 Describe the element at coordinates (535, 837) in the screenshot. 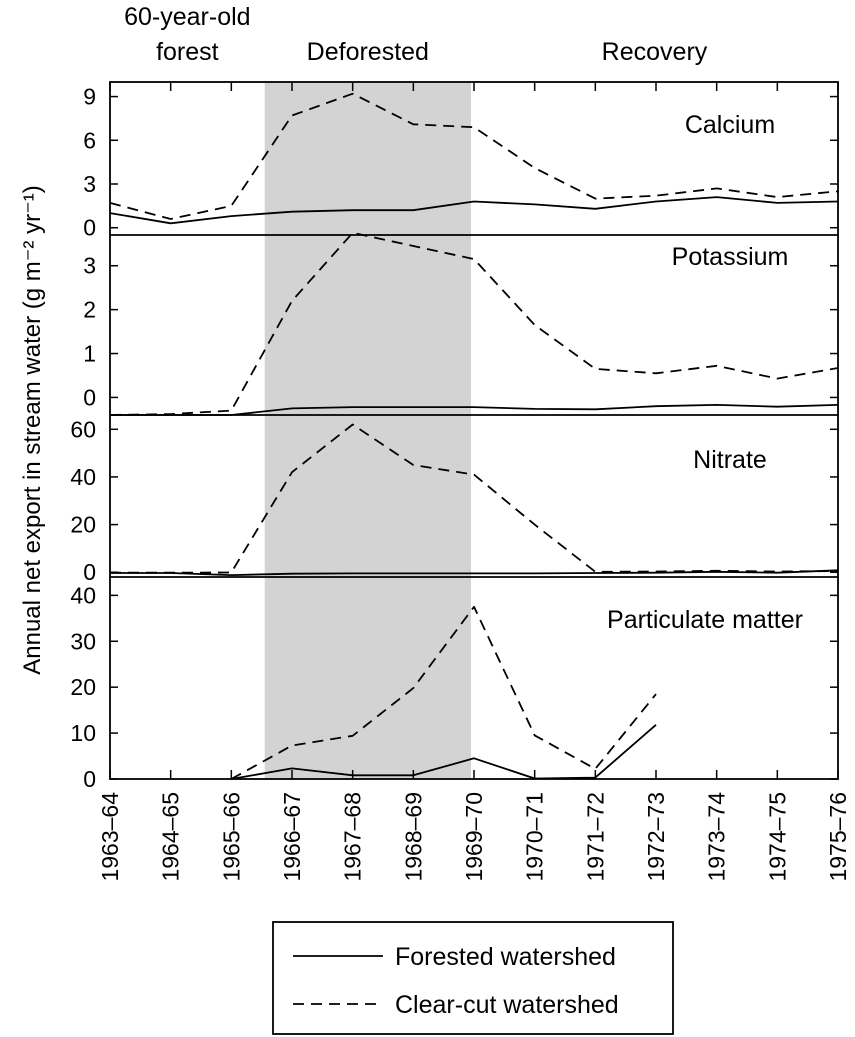

I see `x-tick-label-7: 1970–71` at that location.